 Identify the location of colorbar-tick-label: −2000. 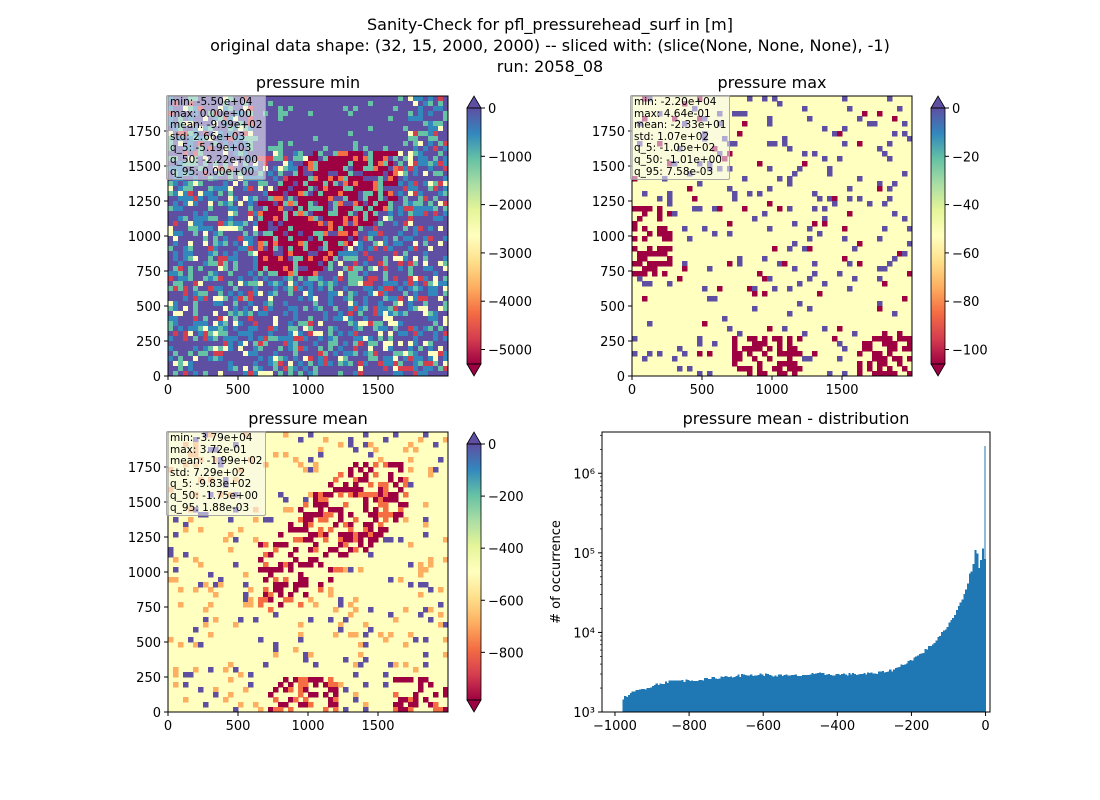
(510, 206).